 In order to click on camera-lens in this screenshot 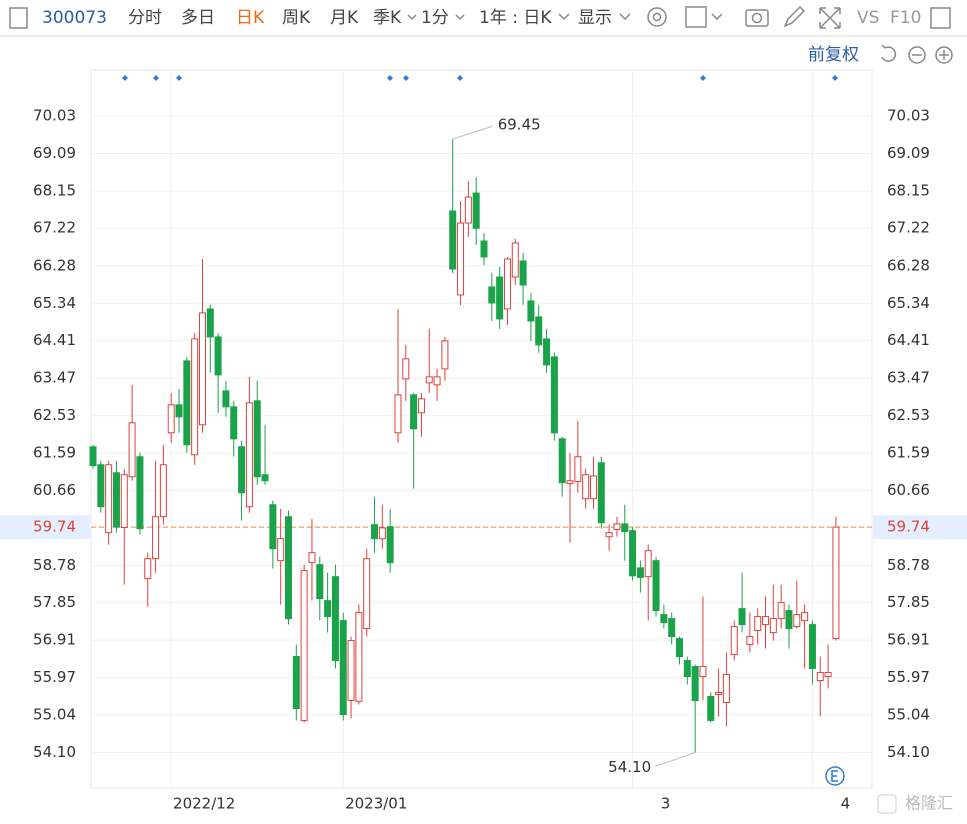, I will do `click(757, 18)`.